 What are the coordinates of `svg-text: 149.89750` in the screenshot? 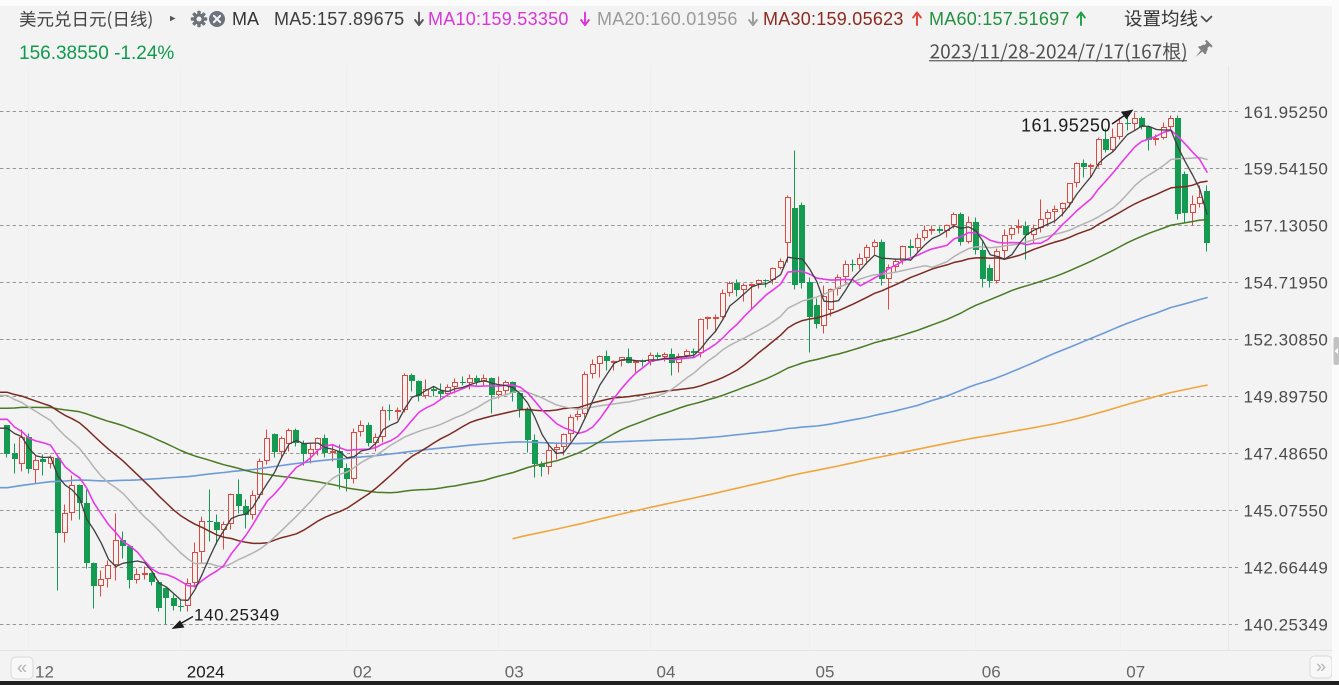 It's located at (1286, 397).